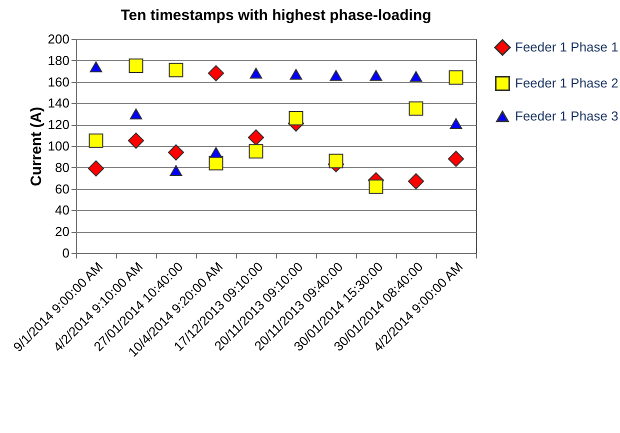 The width and height of the screenshot is (620, 433). What do you see at coordinates (566, 116) in the screenshot?
I see `legend-label: Feeder 1 Phase 3` at bounding box center [566, 116].